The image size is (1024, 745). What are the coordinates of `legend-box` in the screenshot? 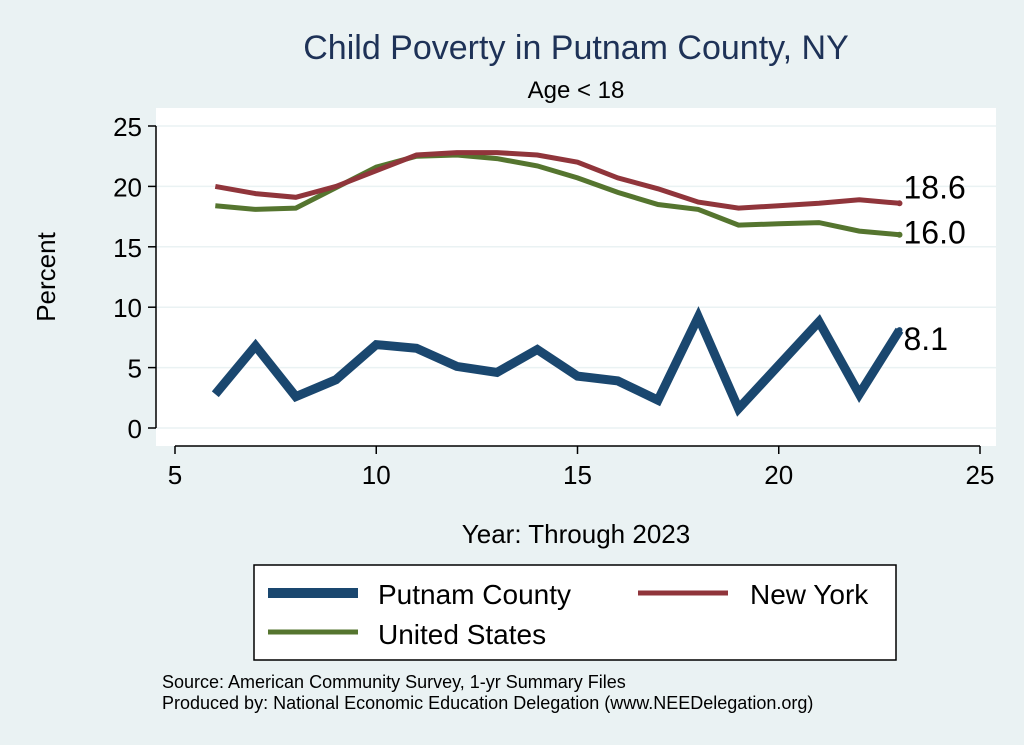 It's located at (575, 612).